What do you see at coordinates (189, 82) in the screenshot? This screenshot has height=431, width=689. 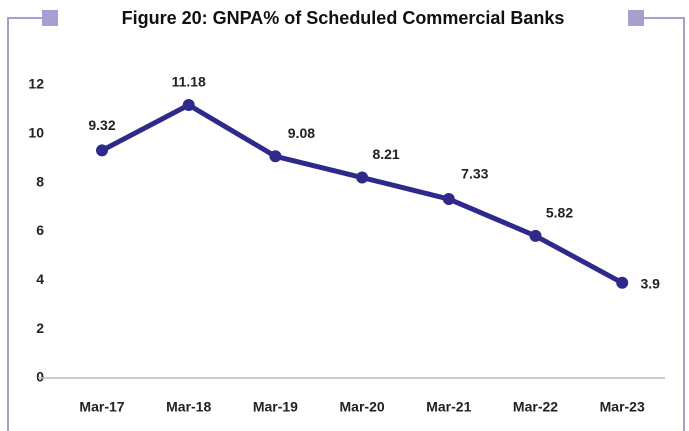 I see `data-label: 11.18` at bounding box center [189, 82].